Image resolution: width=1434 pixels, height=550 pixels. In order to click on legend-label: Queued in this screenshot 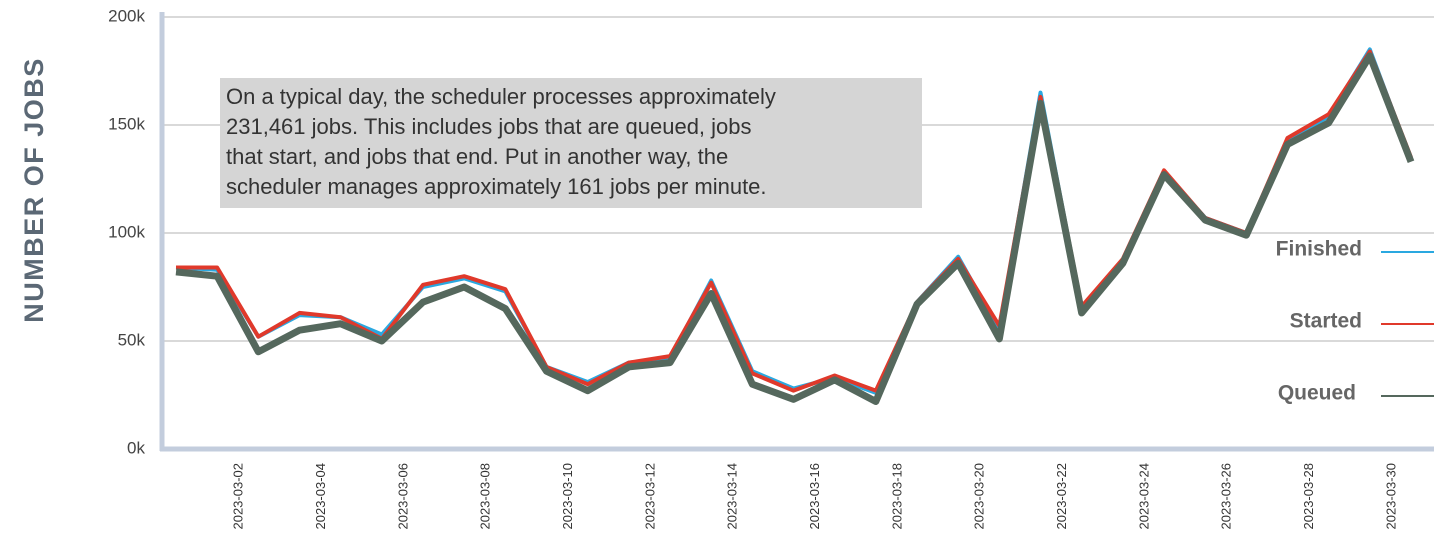, I will do `click(1317, 393)`.